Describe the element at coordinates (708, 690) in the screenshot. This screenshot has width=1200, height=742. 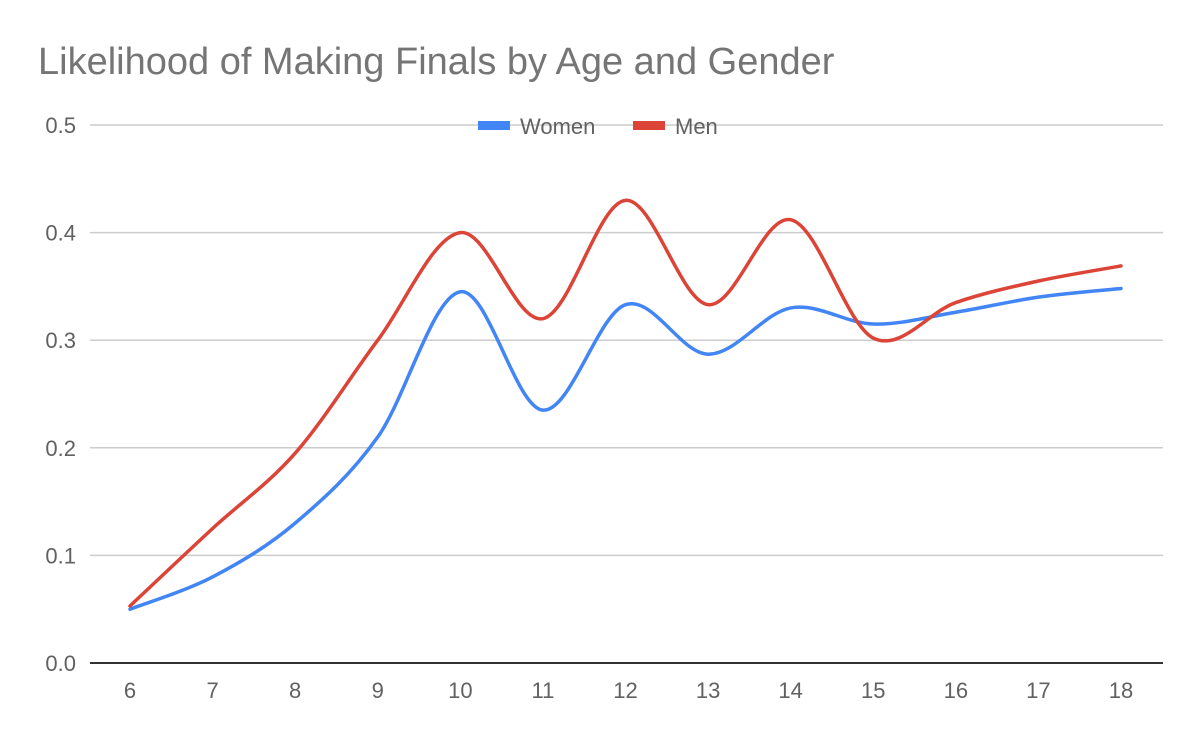
I see `x-tick-label: 13` at that location.